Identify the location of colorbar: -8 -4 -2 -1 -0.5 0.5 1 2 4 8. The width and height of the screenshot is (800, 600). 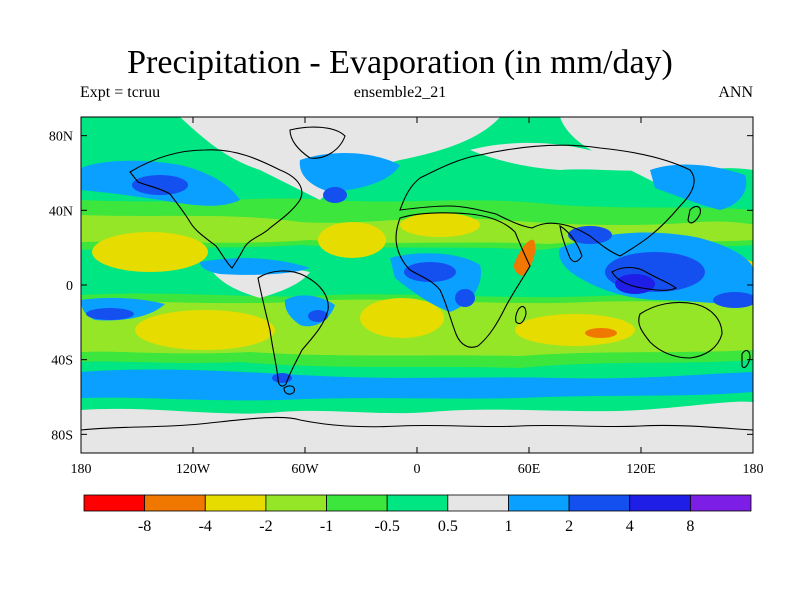
(417, 514).